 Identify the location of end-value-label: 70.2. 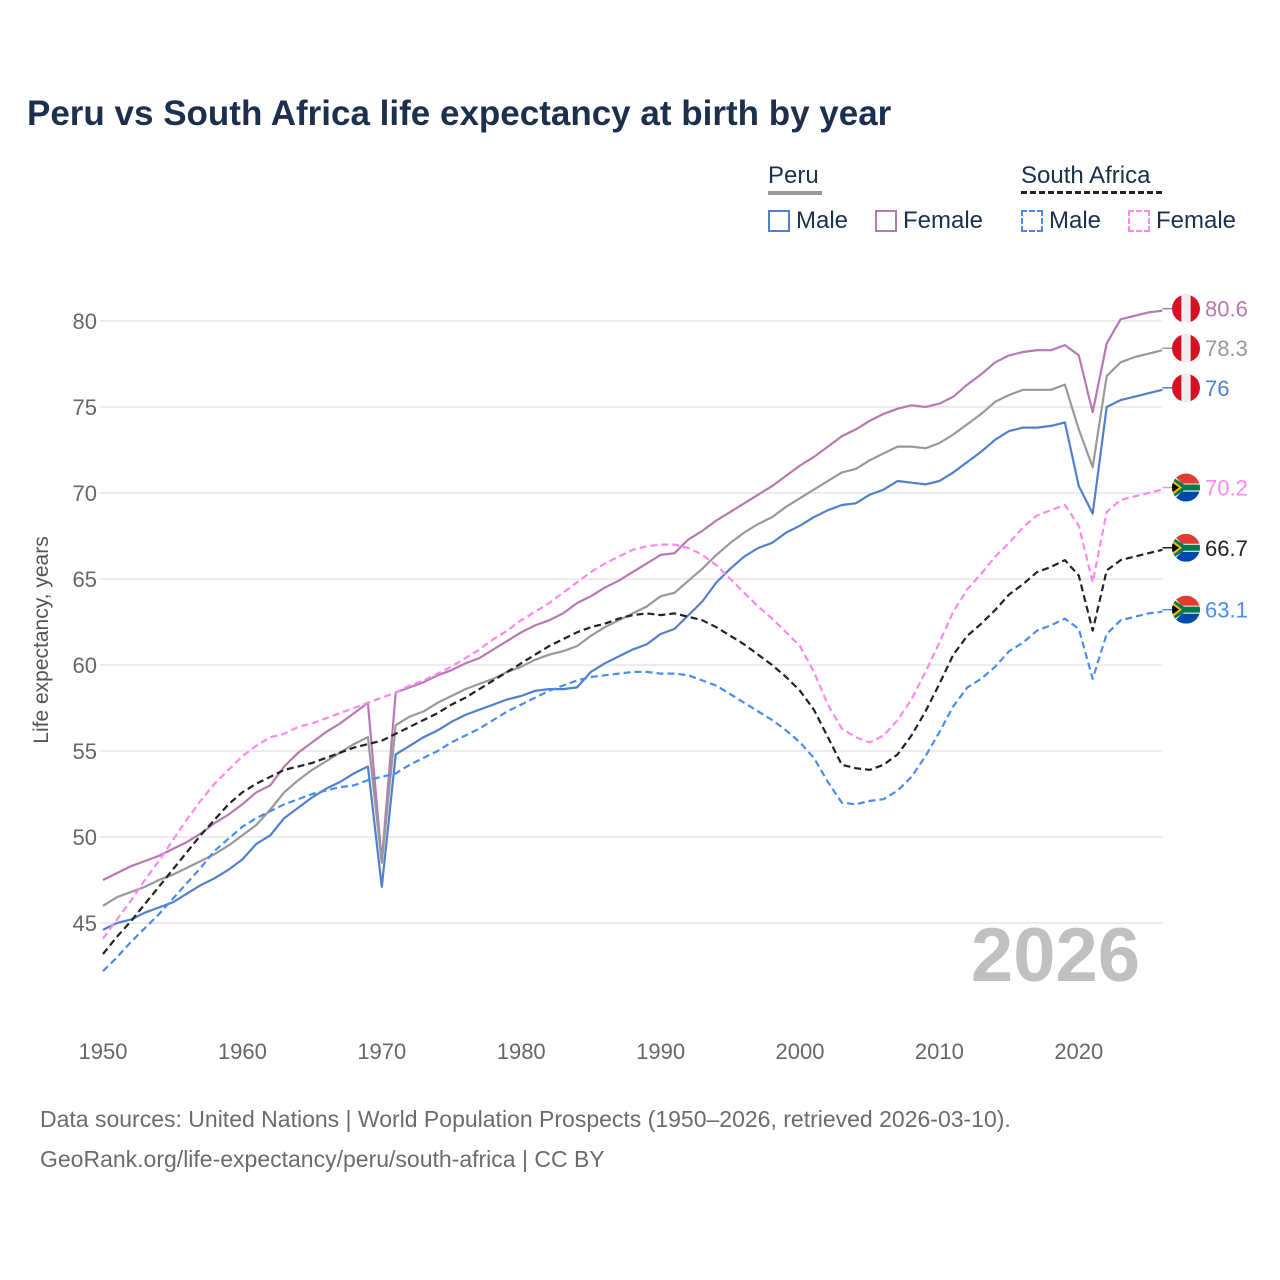
(1226, 488).